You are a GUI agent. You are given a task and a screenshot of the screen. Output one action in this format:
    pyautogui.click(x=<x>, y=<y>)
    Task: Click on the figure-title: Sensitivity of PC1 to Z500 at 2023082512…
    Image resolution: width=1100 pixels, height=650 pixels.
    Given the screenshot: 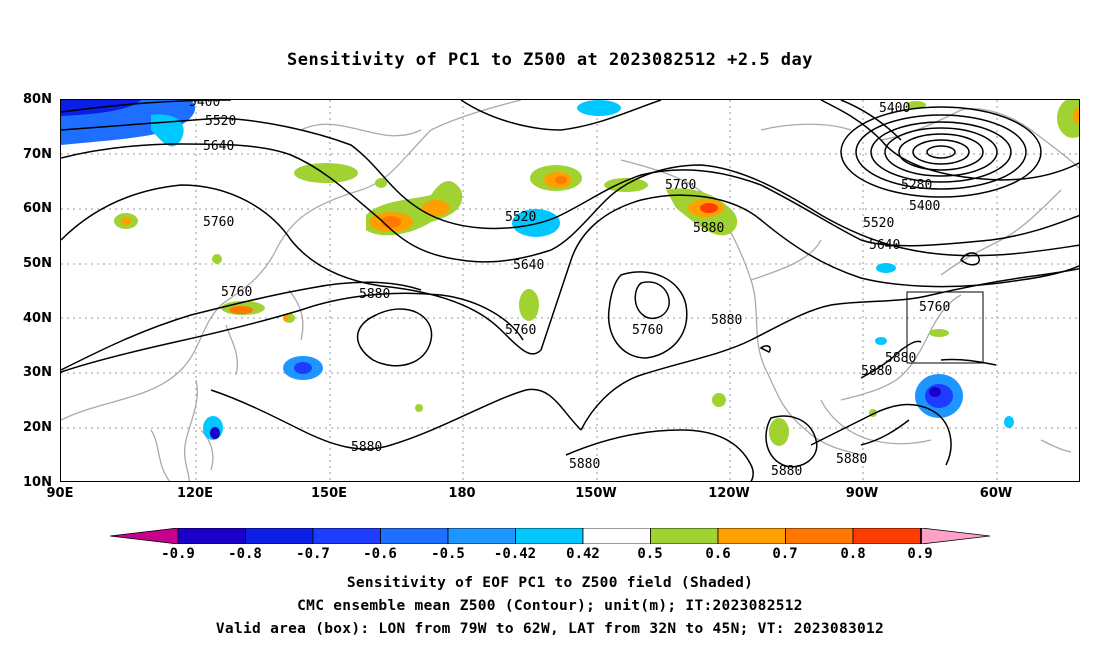 What is the action you would take?
    pyautogui.click(x=549, y=60)
    